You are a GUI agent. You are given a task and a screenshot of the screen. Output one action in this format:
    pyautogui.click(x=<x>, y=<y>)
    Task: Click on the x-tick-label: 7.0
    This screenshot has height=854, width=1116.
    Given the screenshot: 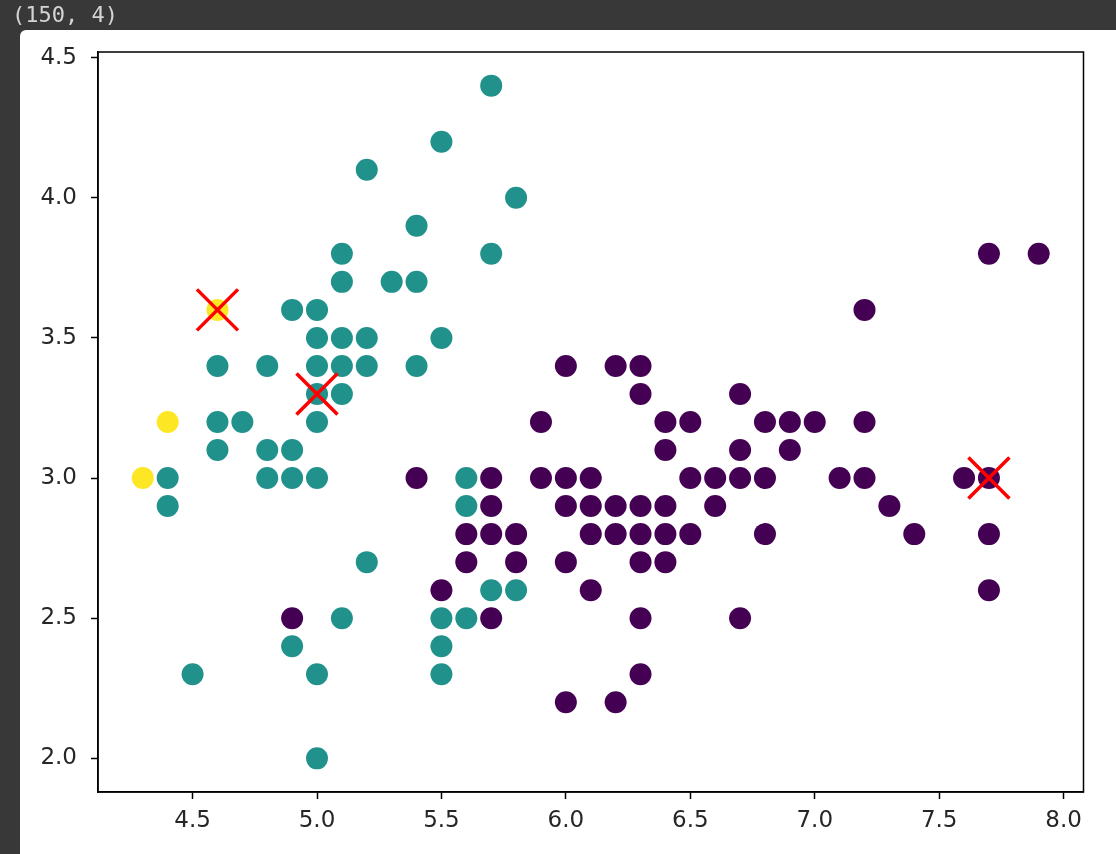 What is the action you would take?
    pyautogui.click(x=815, y=818)
    